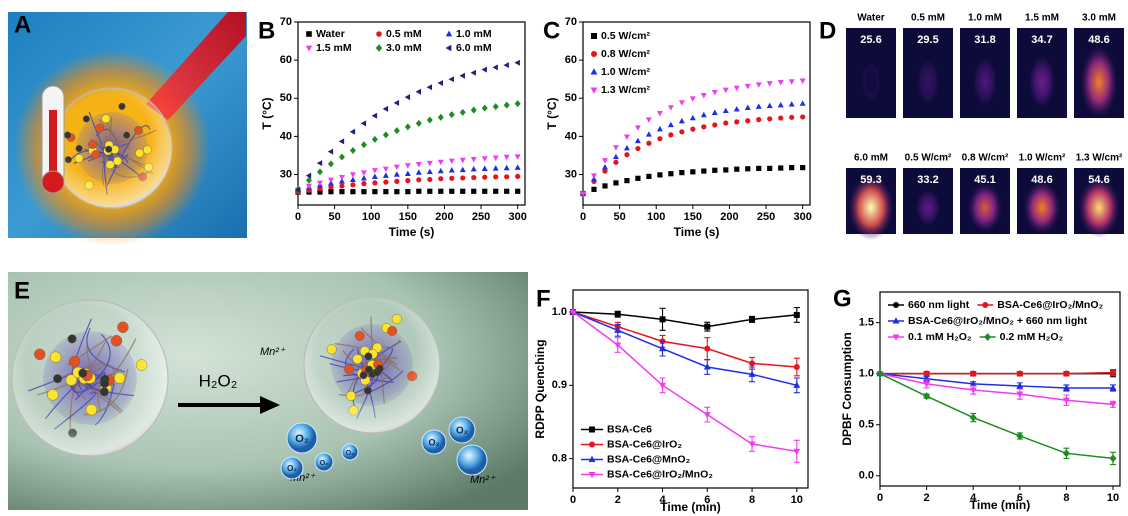 This screenshot has width=1128, height=516. What do you see at coordinates (196, 66) in the screenshot?
I see `laser-beam` at bounding box center [196, 66].